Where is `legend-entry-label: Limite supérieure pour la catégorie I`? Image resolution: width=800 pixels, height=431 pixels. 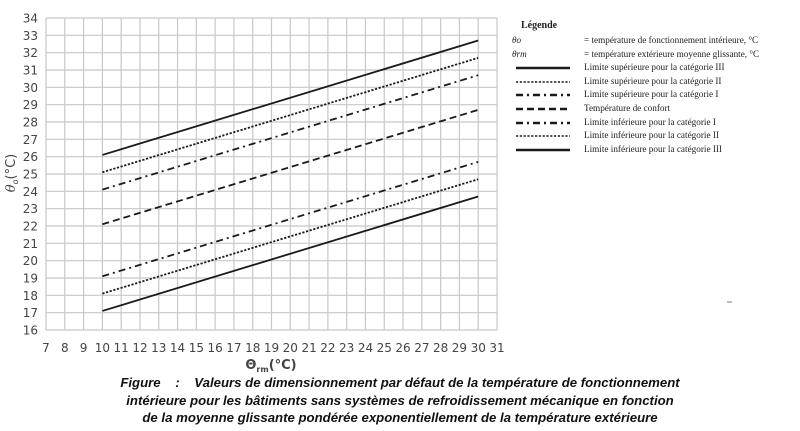 legend-entry-label: Limite supérieure pour la catégorie I is located at coordinates (651, 94).